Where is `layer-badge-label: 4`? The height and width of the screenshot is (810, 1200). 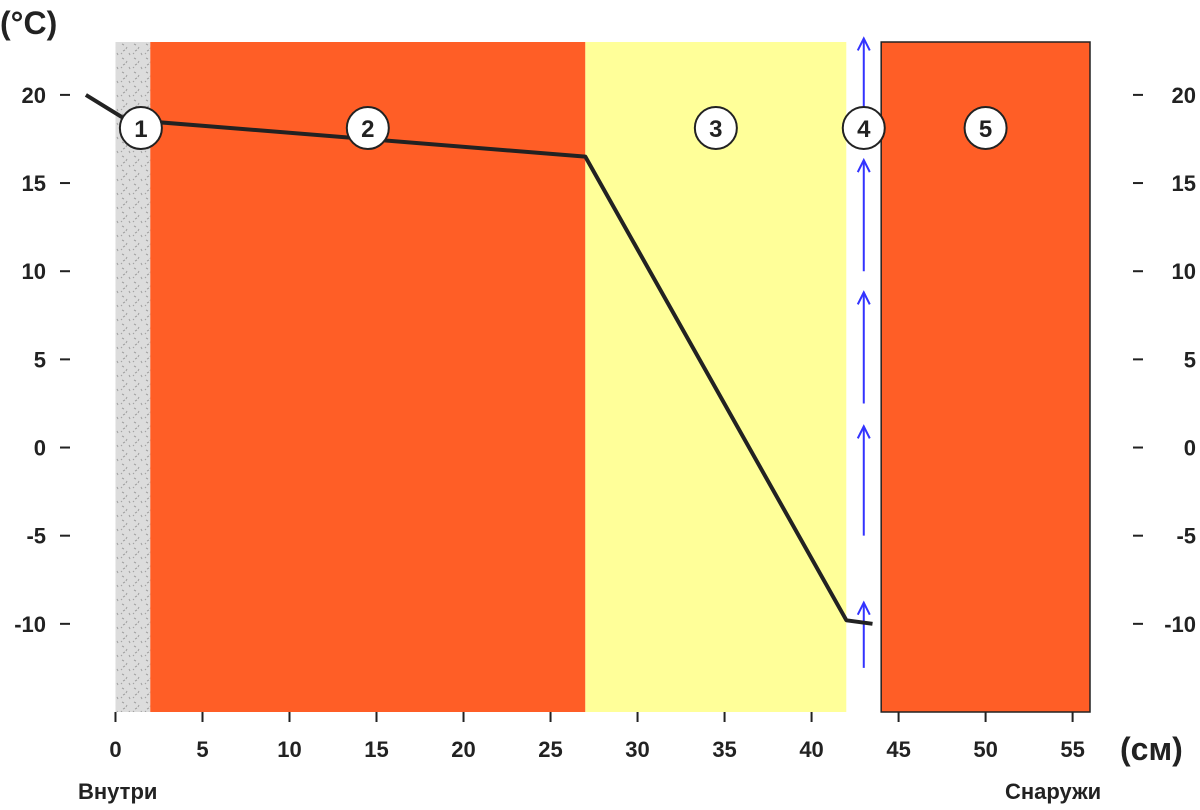
layer-badge-label: 4 is located at coordinates (864, 129).